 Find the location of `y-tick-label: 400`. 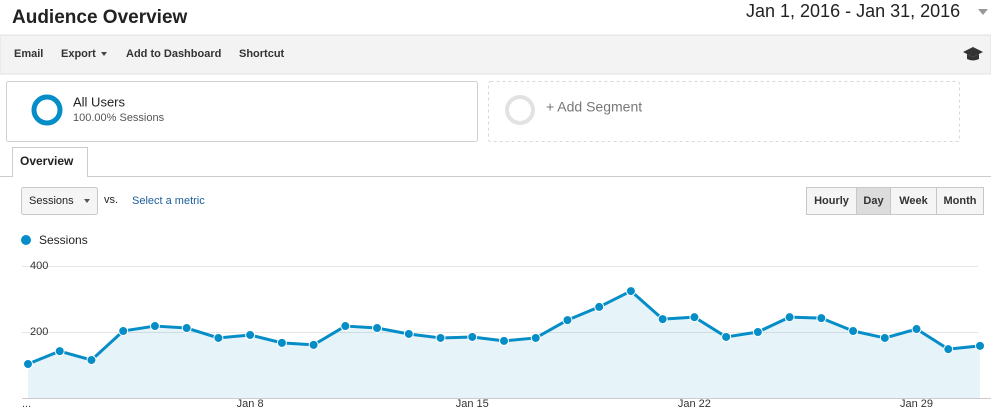

y-tick-label: 400 is located at coordinates (39, 266).